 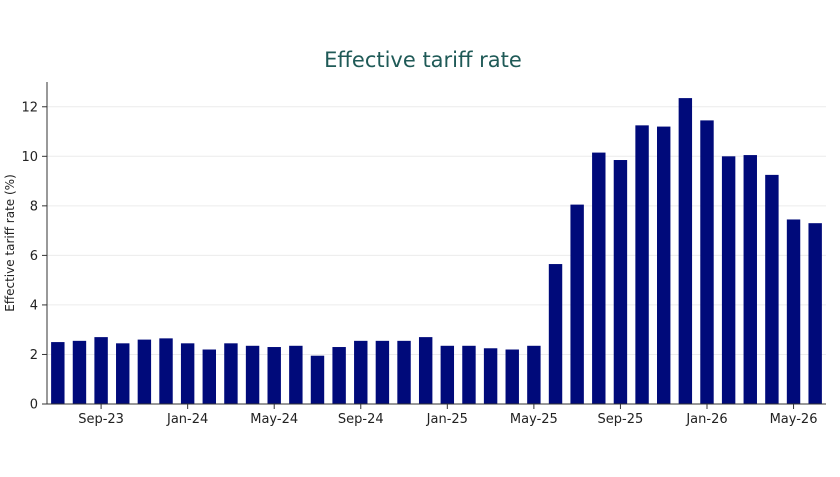 I want to click on chart-title: Effective tariff rate, so click(x=423, y=60).